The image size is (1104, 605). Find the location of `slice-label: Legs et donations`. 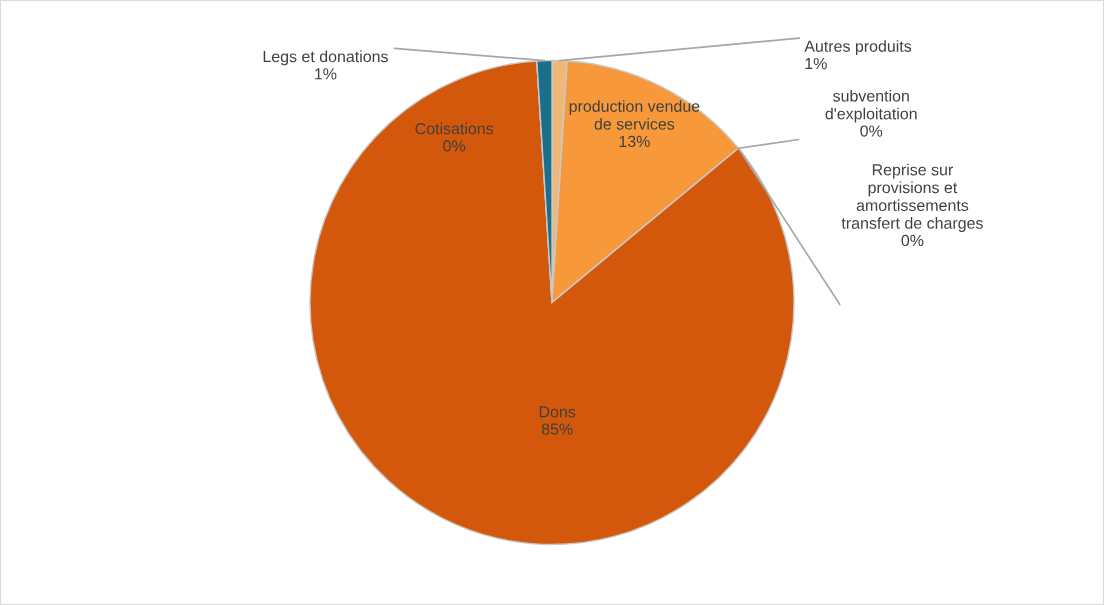

slice-label: Legs et donations is located at coordinates (325, 58).